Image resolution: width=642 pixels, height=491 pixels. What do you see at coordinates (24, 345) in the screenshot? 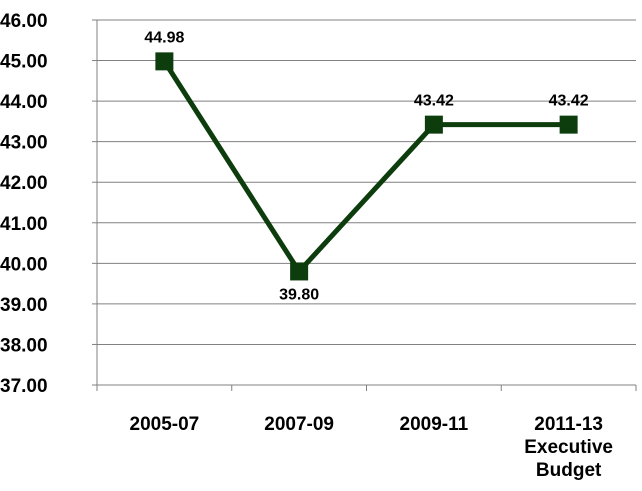
I see `y-tick-label: 38.00` at bounding box center [24, 345].